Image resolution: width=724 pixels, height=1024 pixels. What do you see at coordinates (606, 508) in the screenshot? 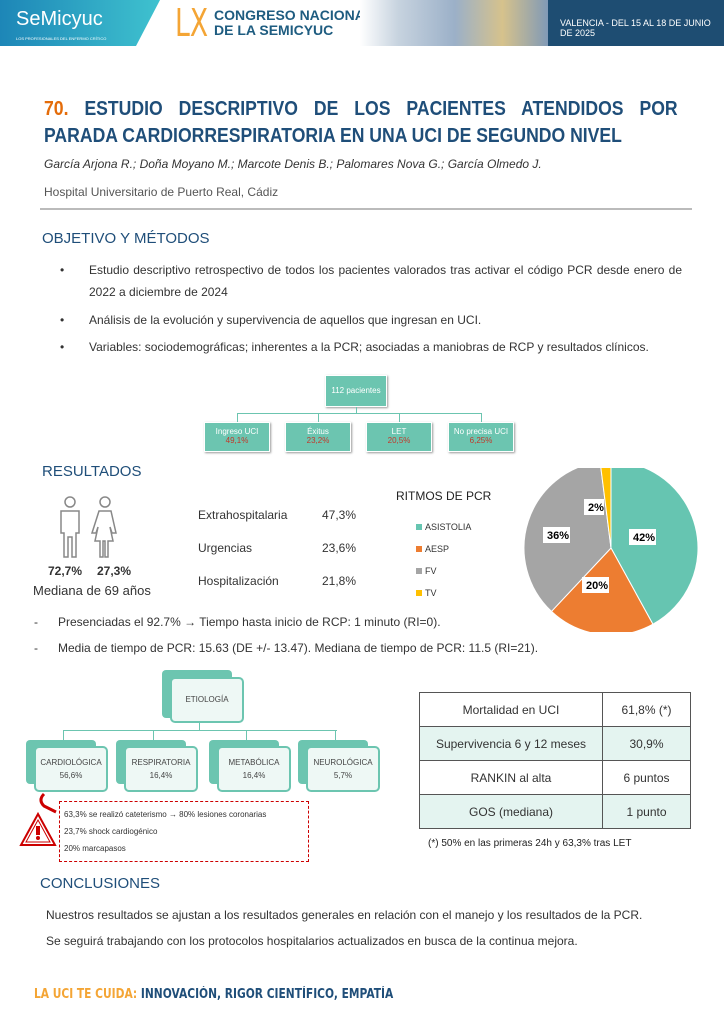
I see `pie-slice-tv` at bounding box center [606, 508].